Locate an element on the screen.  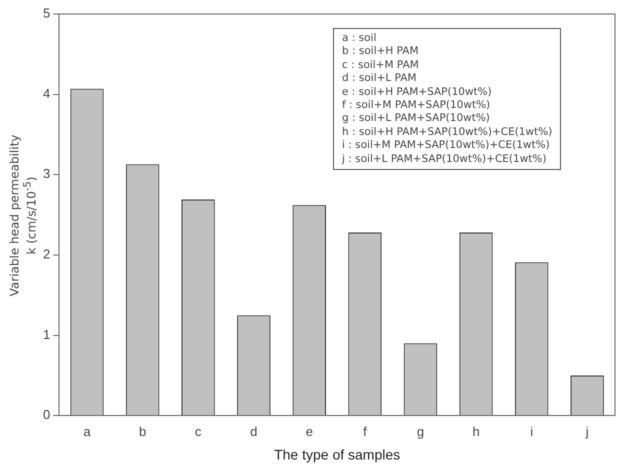
x-tick-label: c is located at coordinates (198, 431).